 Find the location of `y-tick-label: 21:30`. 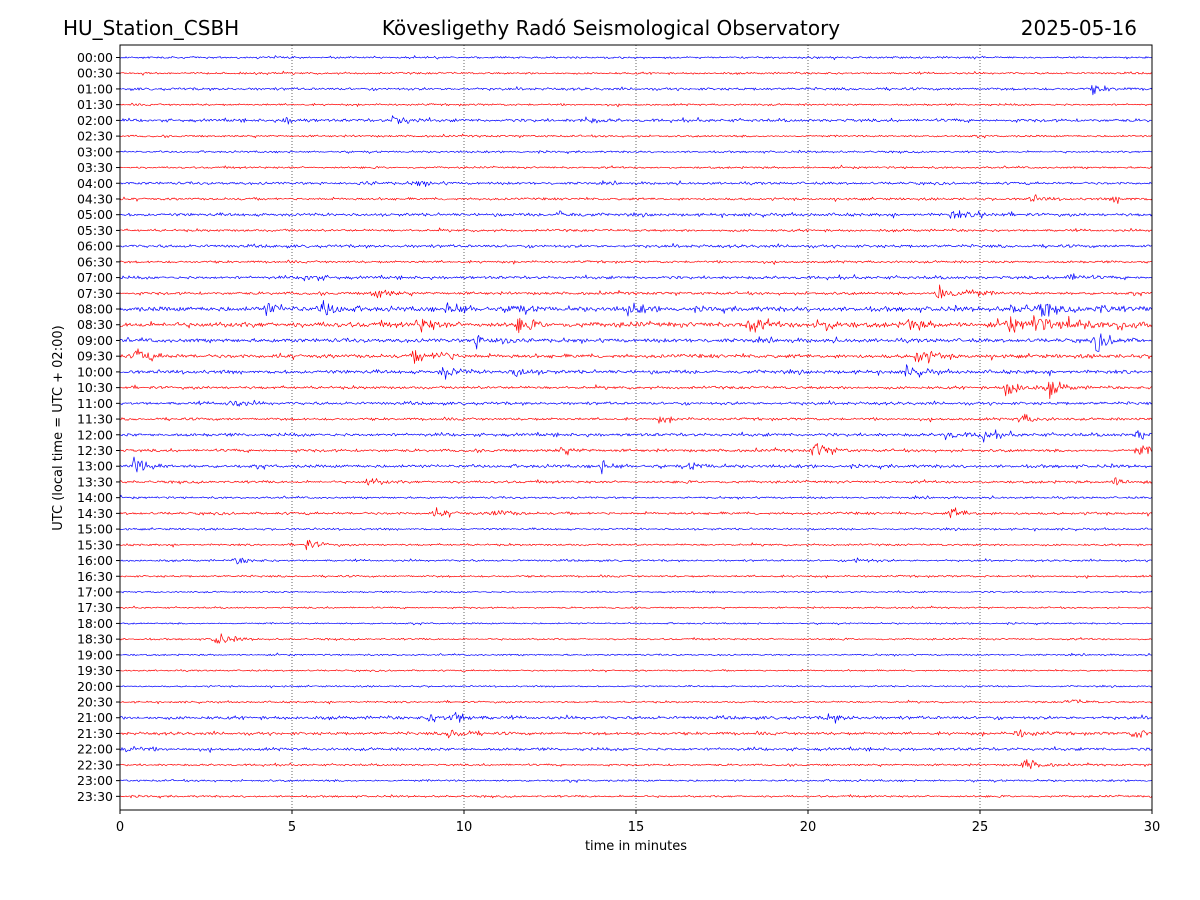

y-tick-label: 21:30 is located at coordinates (95, 733).